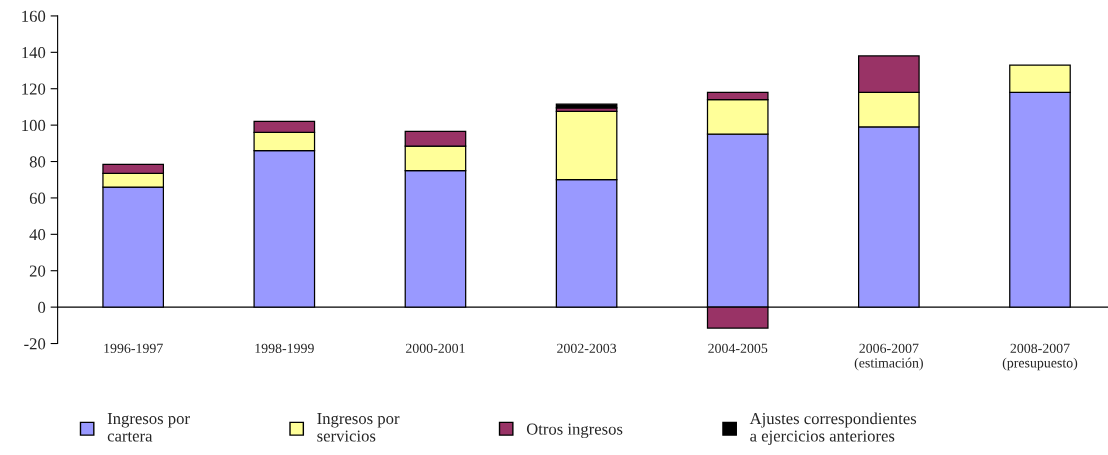 This screenshot has height=455, width=1108. What do you see at coordinates (148, 427) in the screenshot?
I see `legend-label: Ingresos por cartera` at bounding box center [148, 427].